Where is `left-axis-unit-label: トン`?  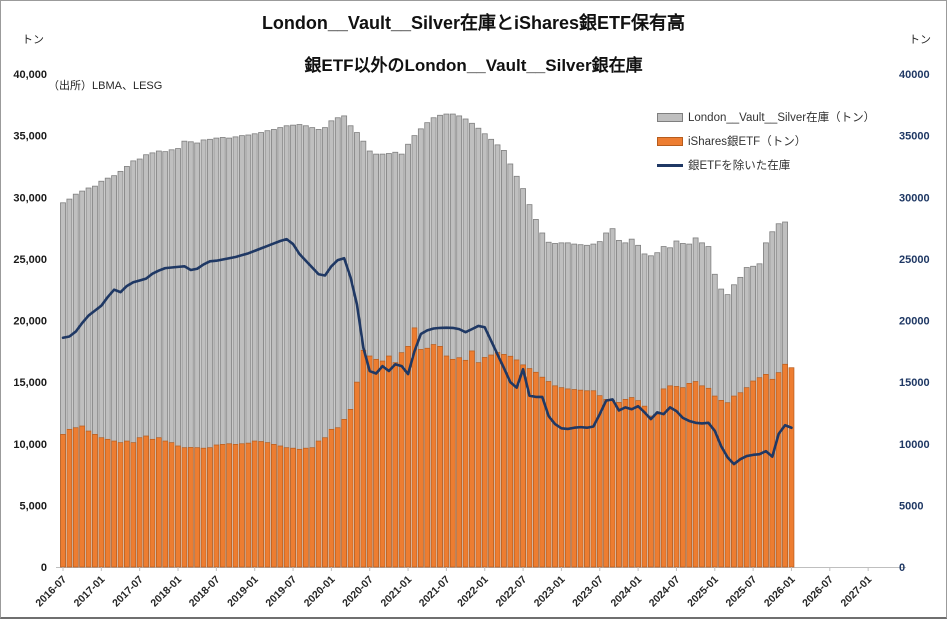
left-axis-unit-label: トン is located at coordinates (33, 40).